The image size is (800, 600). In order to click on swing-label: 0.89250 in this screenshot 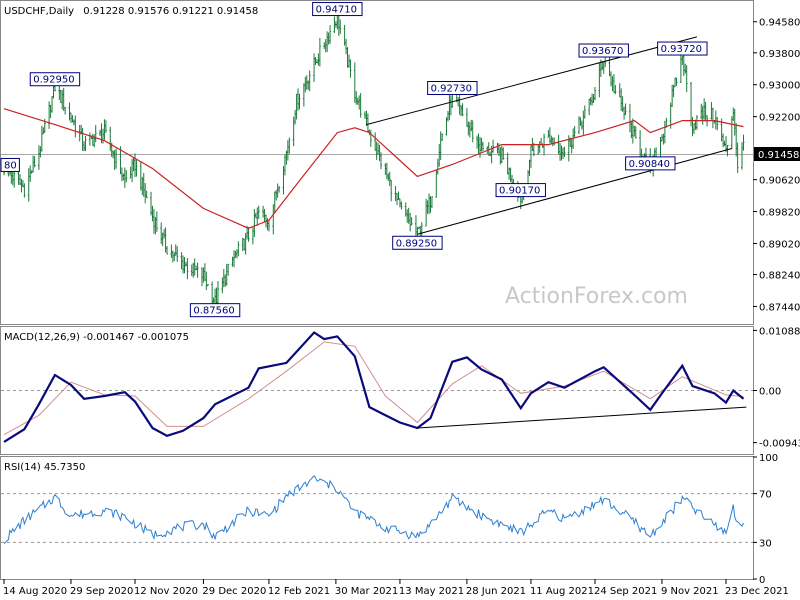, I will do `click(416, 243)`.